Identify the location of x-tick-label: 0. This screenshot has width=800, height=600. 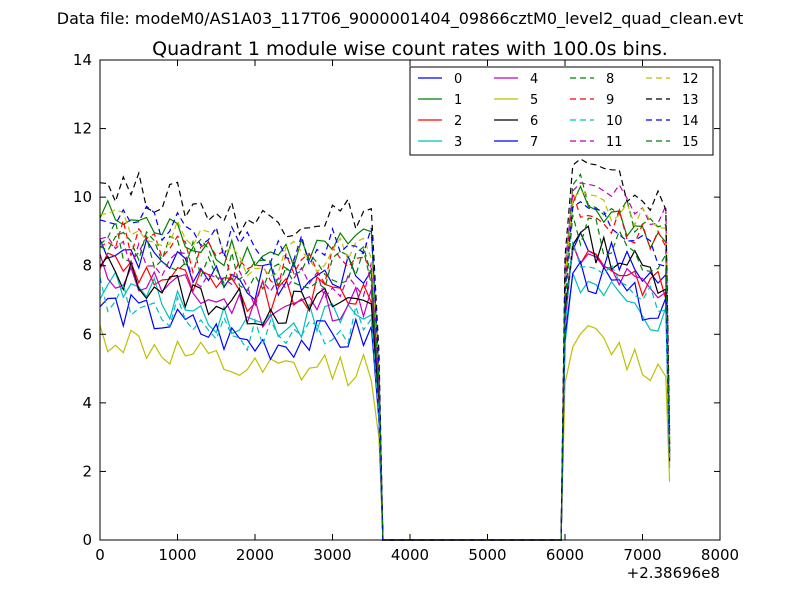
(100, 555).